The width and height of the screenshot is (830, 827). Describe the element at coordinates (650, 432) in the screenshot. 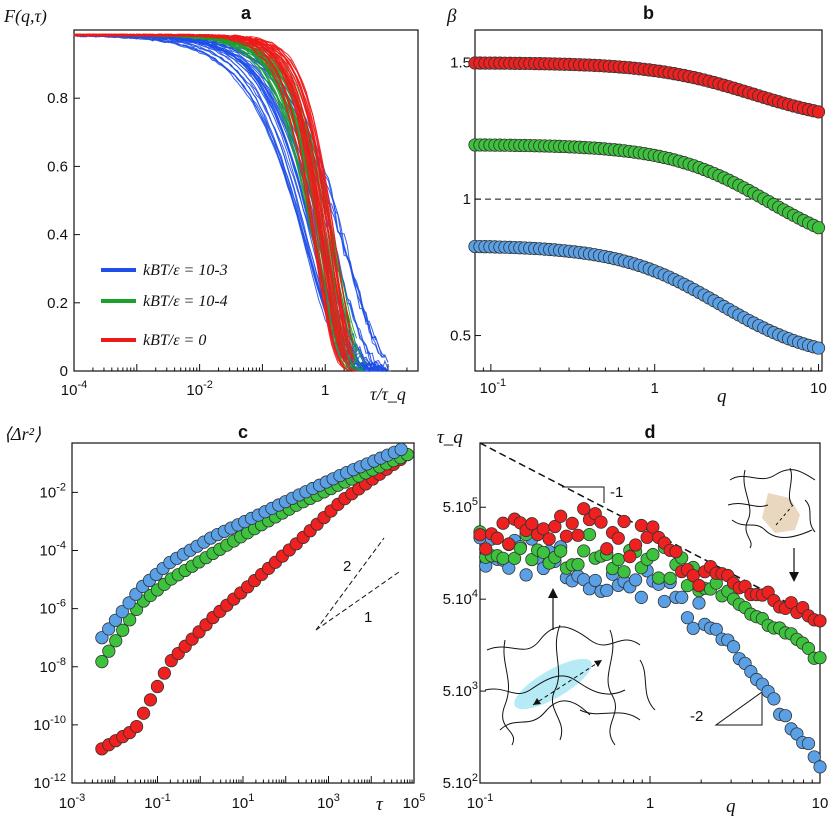

I see `panel-d-title: d` at that location.